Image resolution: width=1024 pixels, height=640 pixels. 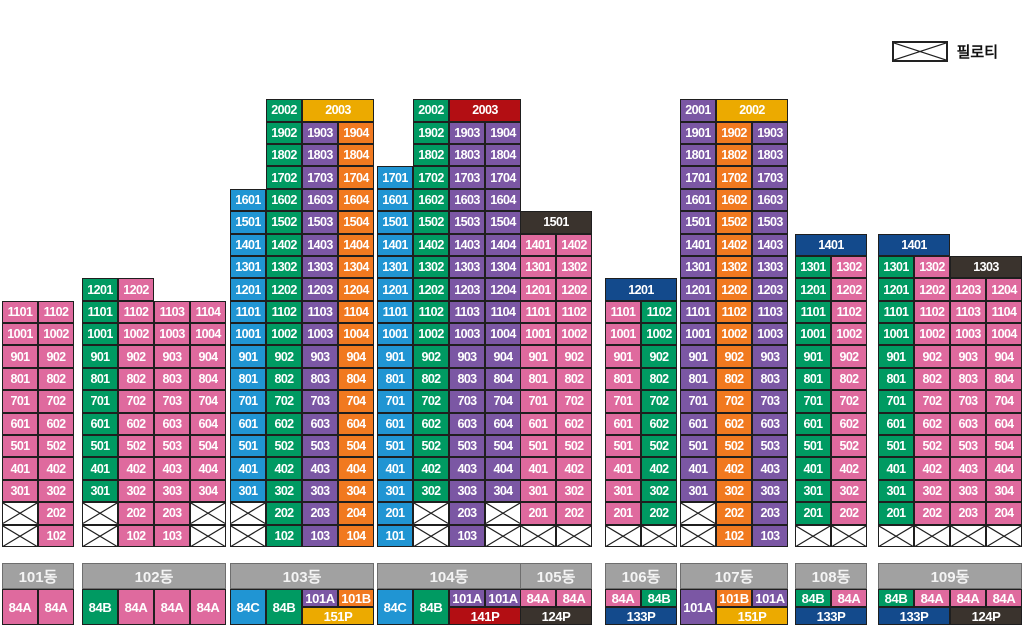 What do you see at coordinates (698, 177) in the screenshot?
I see `unit-cell: 1701` at bounding box center [698, 177].